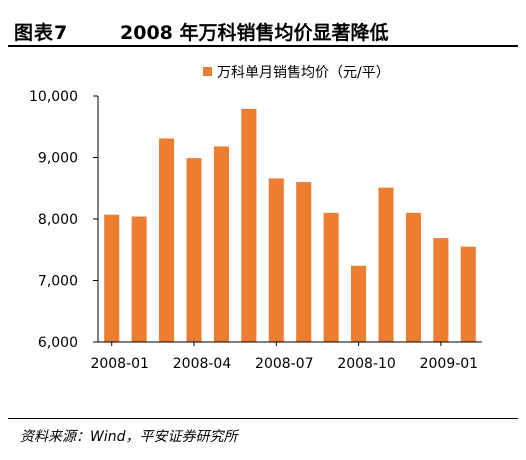 Image resolution: width=526 pixels, height=460 pixels. Describe the element at coordinates (58, 343) in the screenshot. I see `y-tick-label: 6,000` at that location.